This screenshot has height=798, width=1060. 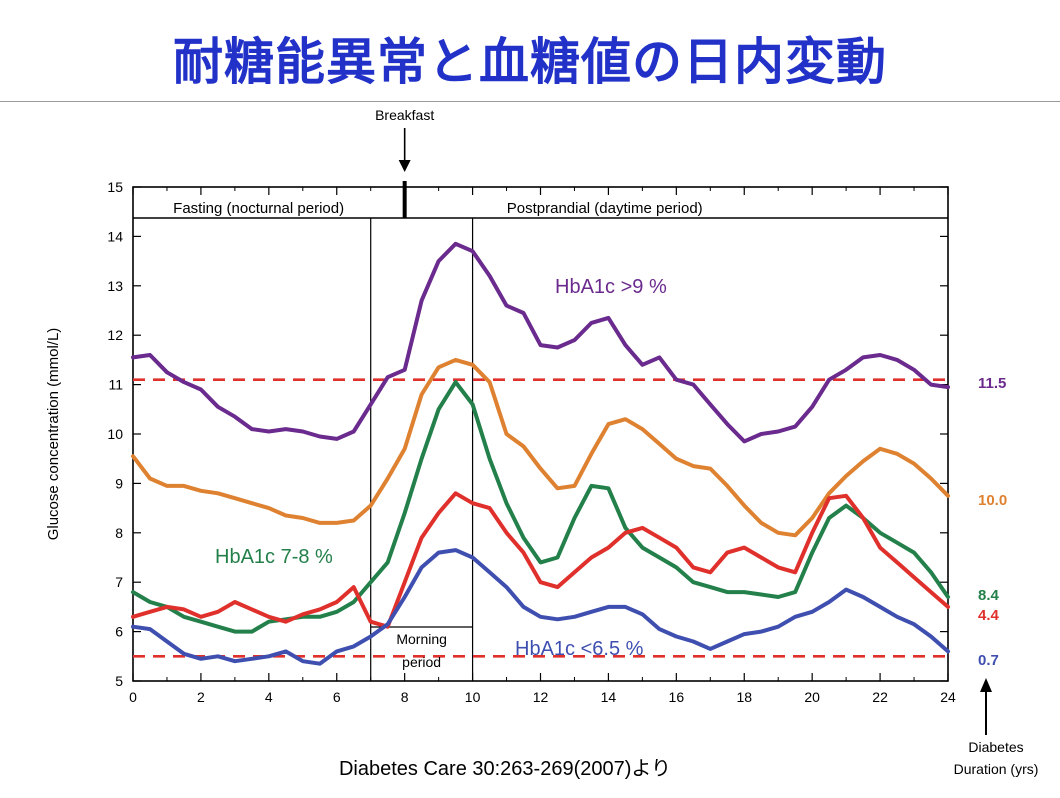 What do you see at coordinates (119, 582) in the screenshot?
I see `y-tick-label: 7` at bounding box center [119, 582].